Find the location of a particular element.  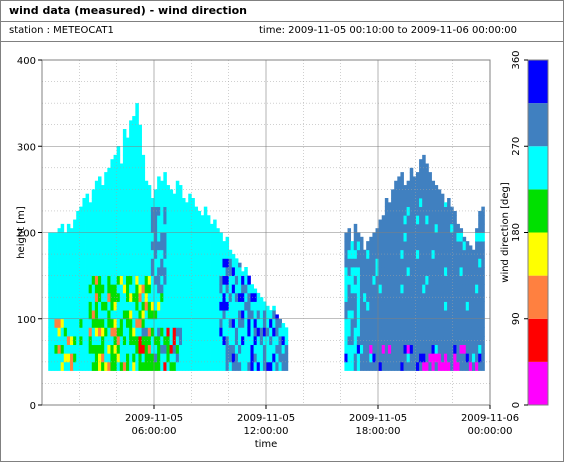

colorbar-tick-label: 180 is located at coordinates (516, 232).